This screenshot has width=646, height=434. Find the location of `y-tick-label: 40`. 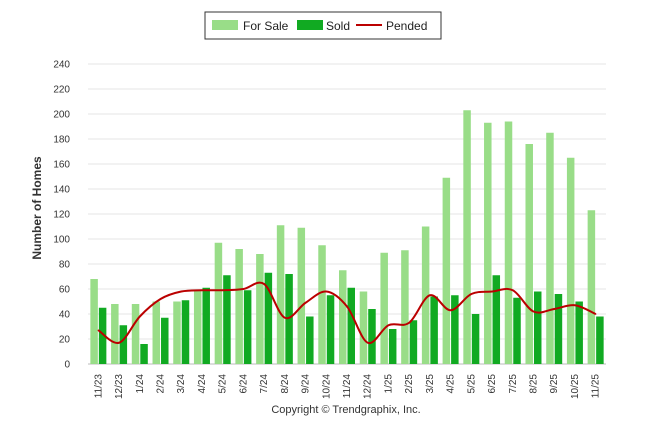

y-tick-label: 40 is located at coordinates (65, 315).